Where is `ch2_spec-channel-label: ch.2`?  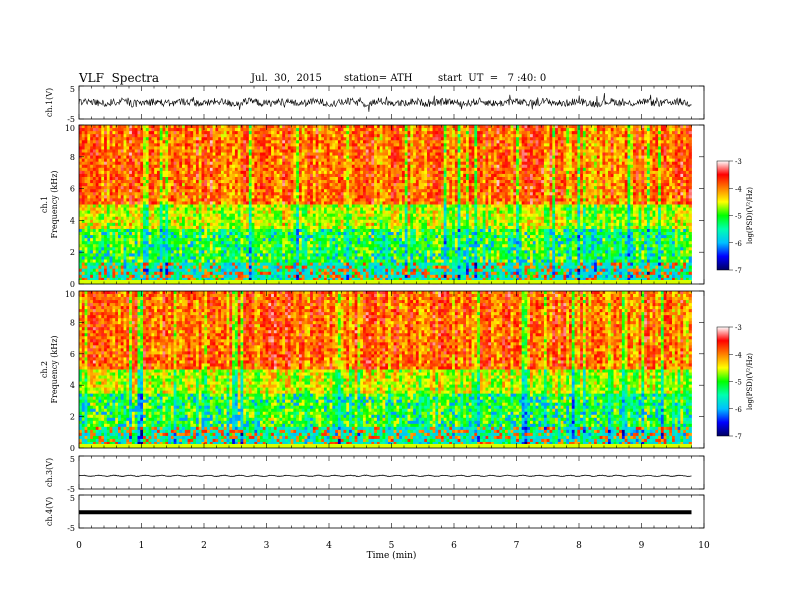
ch2_spec-channel-label: ch.2 is located at coordinates (44, 369).